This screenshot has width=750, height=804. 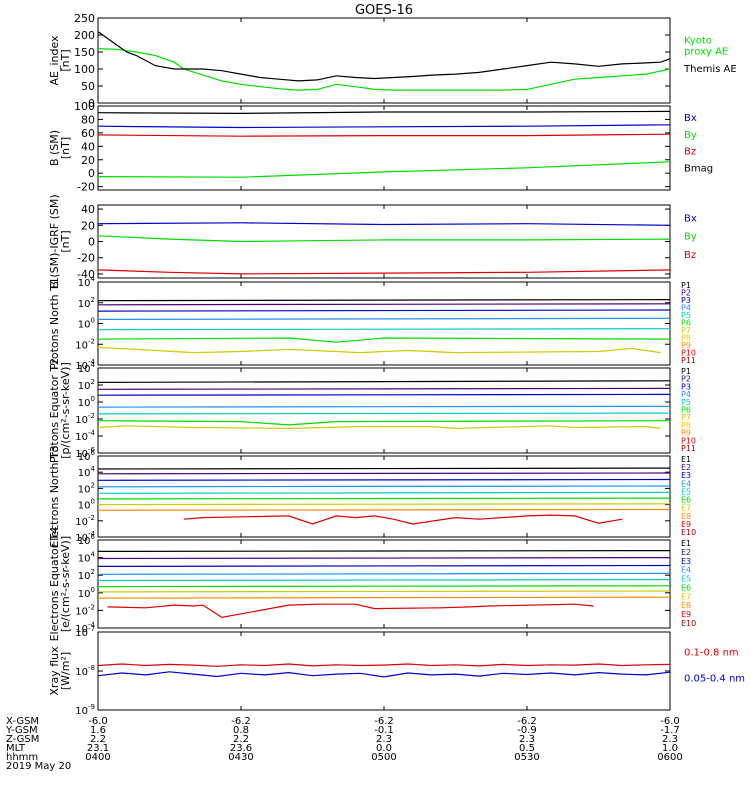 What do you see at coordinates (60, 241) in the screenshot?
I see `y-axis-label: B (SM)-IGRF (SM)[nT]` at bounding box center [60, 241].